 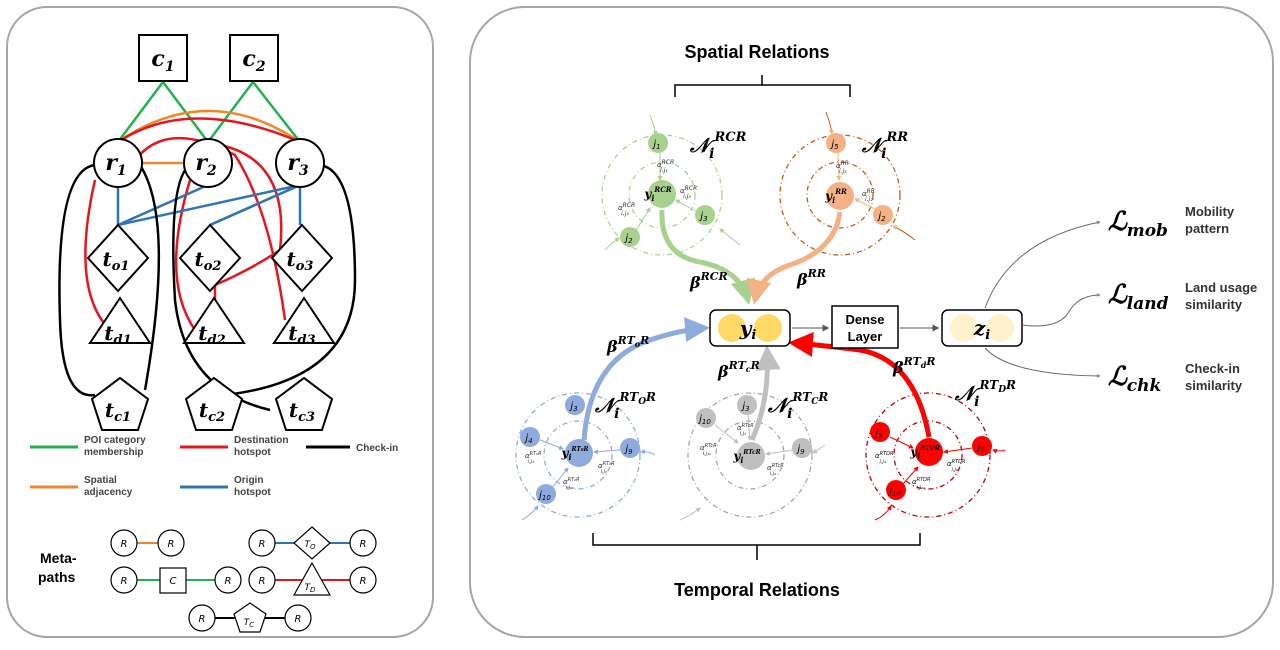 I want to click on legend-item-category: POI category membership, so click(x=88, y=446).